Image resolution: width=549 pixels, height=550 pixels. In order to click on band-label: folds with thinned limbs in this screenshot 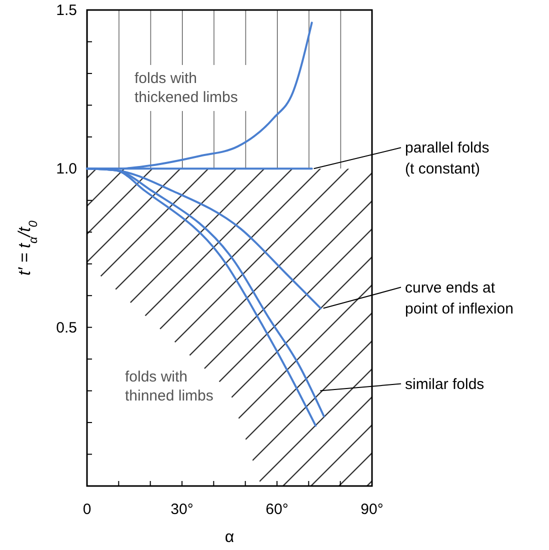, I will do `click(169, 386)`.